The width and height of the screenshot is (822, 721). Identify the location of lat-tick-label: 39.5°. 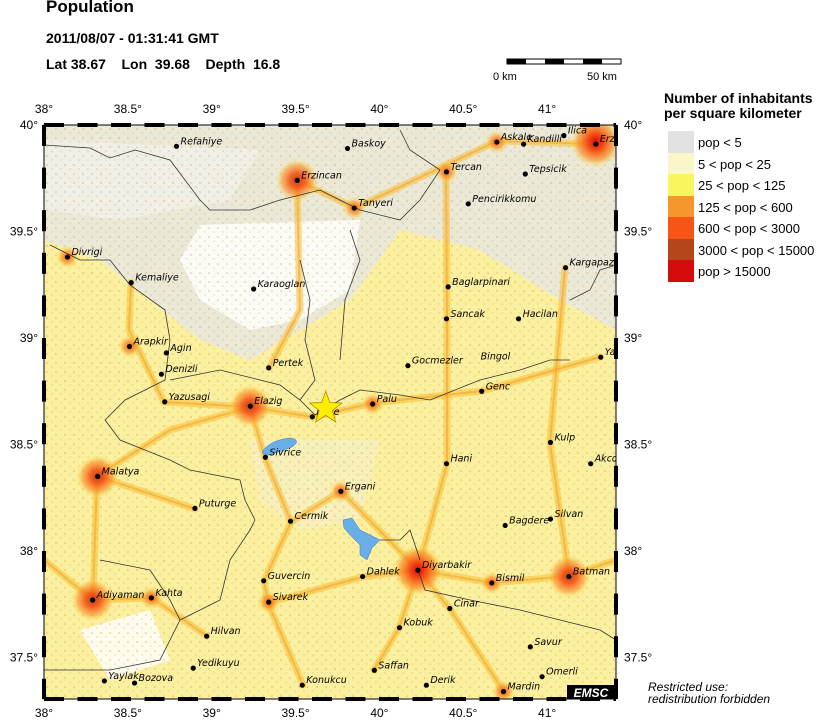
(638, 232).